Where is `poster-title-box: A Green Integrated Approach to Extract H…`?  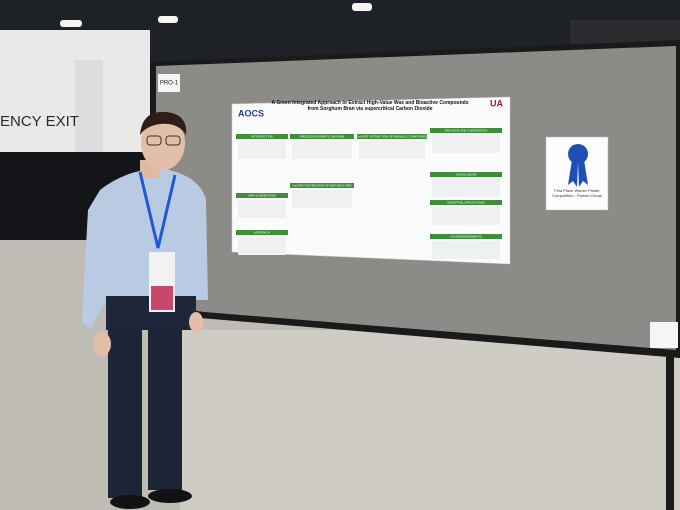 poster-title-box: A Green Integrated Approach to Extract H… is located at coordinates (370, 106).